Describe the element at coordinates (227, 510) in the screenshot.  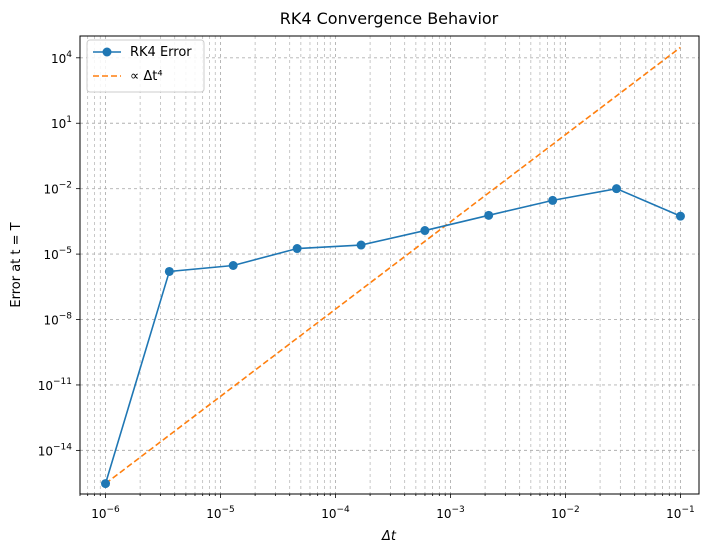
I see `x-tick-exponent: −5` at that location.